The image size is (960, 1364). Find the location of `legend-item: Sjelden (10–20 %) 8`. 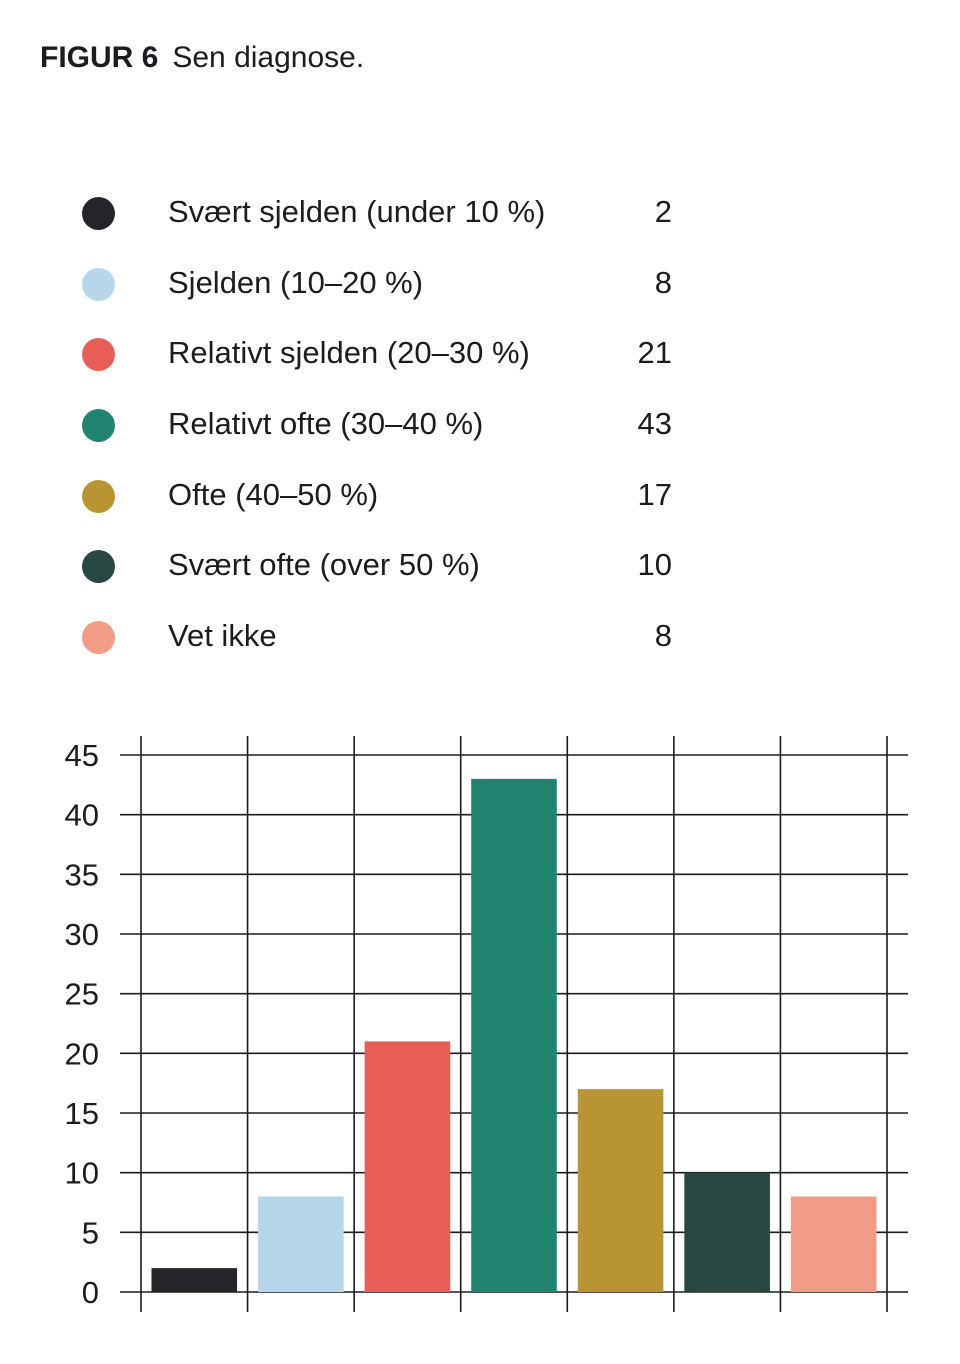

legend-item: Sjelden (10–20 %) 8 is located at coordinates (382, 284).